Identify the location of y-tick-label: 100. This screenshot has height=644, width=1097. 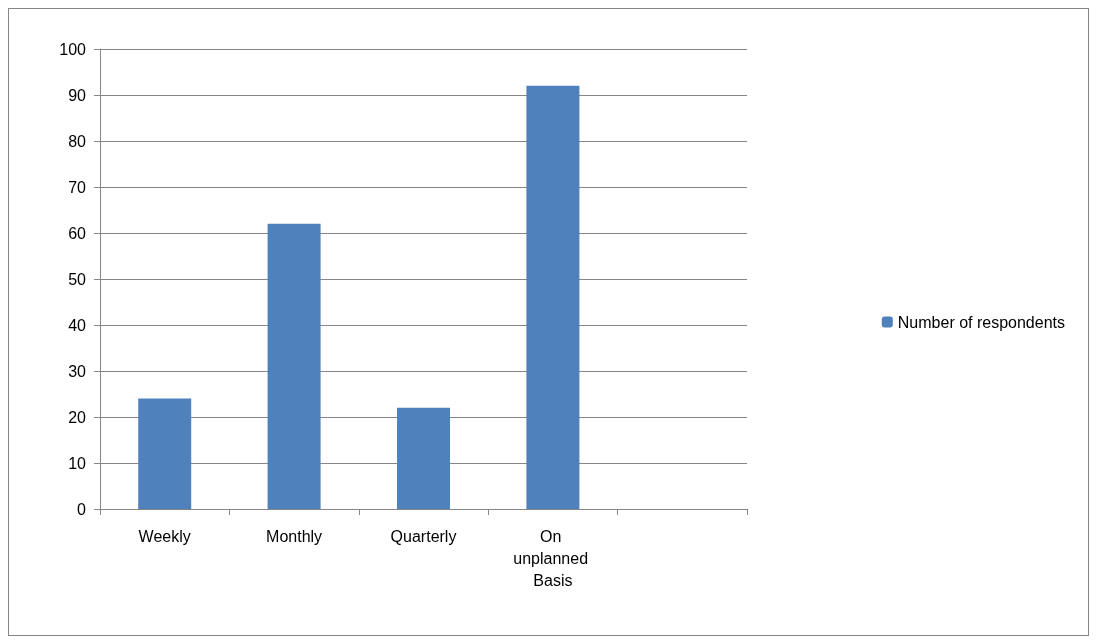
(73, 49).